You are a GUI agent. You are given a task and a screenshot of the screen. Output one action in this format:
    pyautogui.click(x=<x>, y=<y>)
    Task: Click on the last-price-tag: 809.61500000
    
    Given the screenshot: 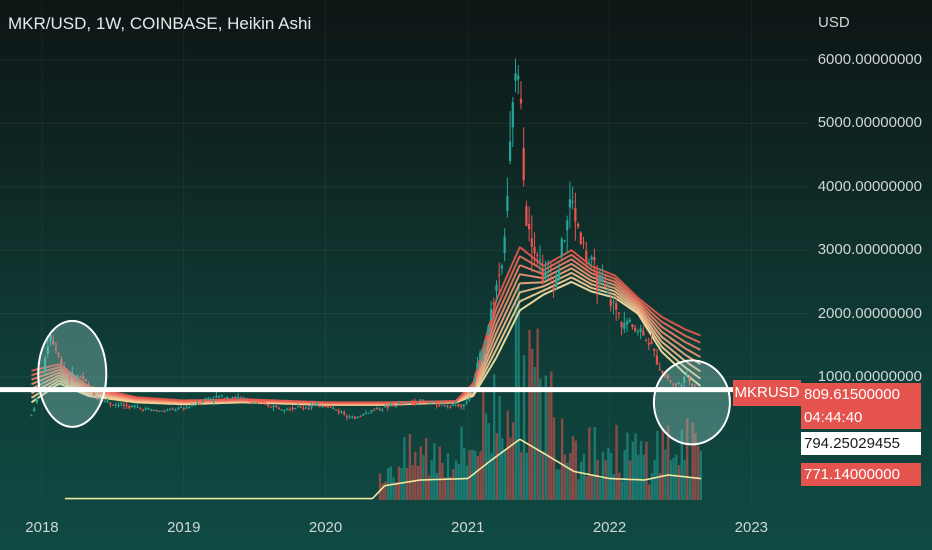 What is the action you would take?
    pyautogui.click(x=861, y=394)
    